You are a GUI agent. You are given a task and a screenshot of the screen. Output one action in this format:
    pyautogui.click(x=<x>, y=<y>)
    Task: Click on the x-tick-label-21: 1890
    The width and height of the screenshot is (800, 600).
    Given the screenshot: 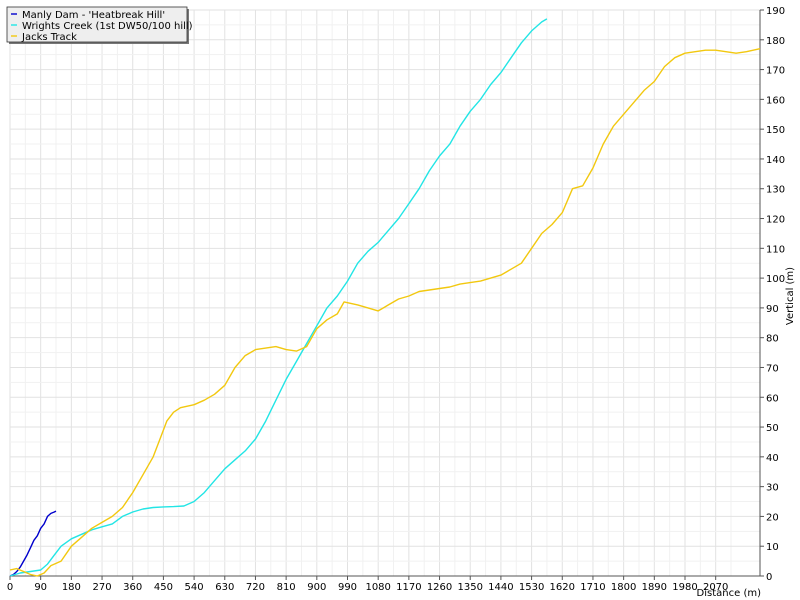 What is the action you would take?
    pyautogui.click(x=654, y=587)
    